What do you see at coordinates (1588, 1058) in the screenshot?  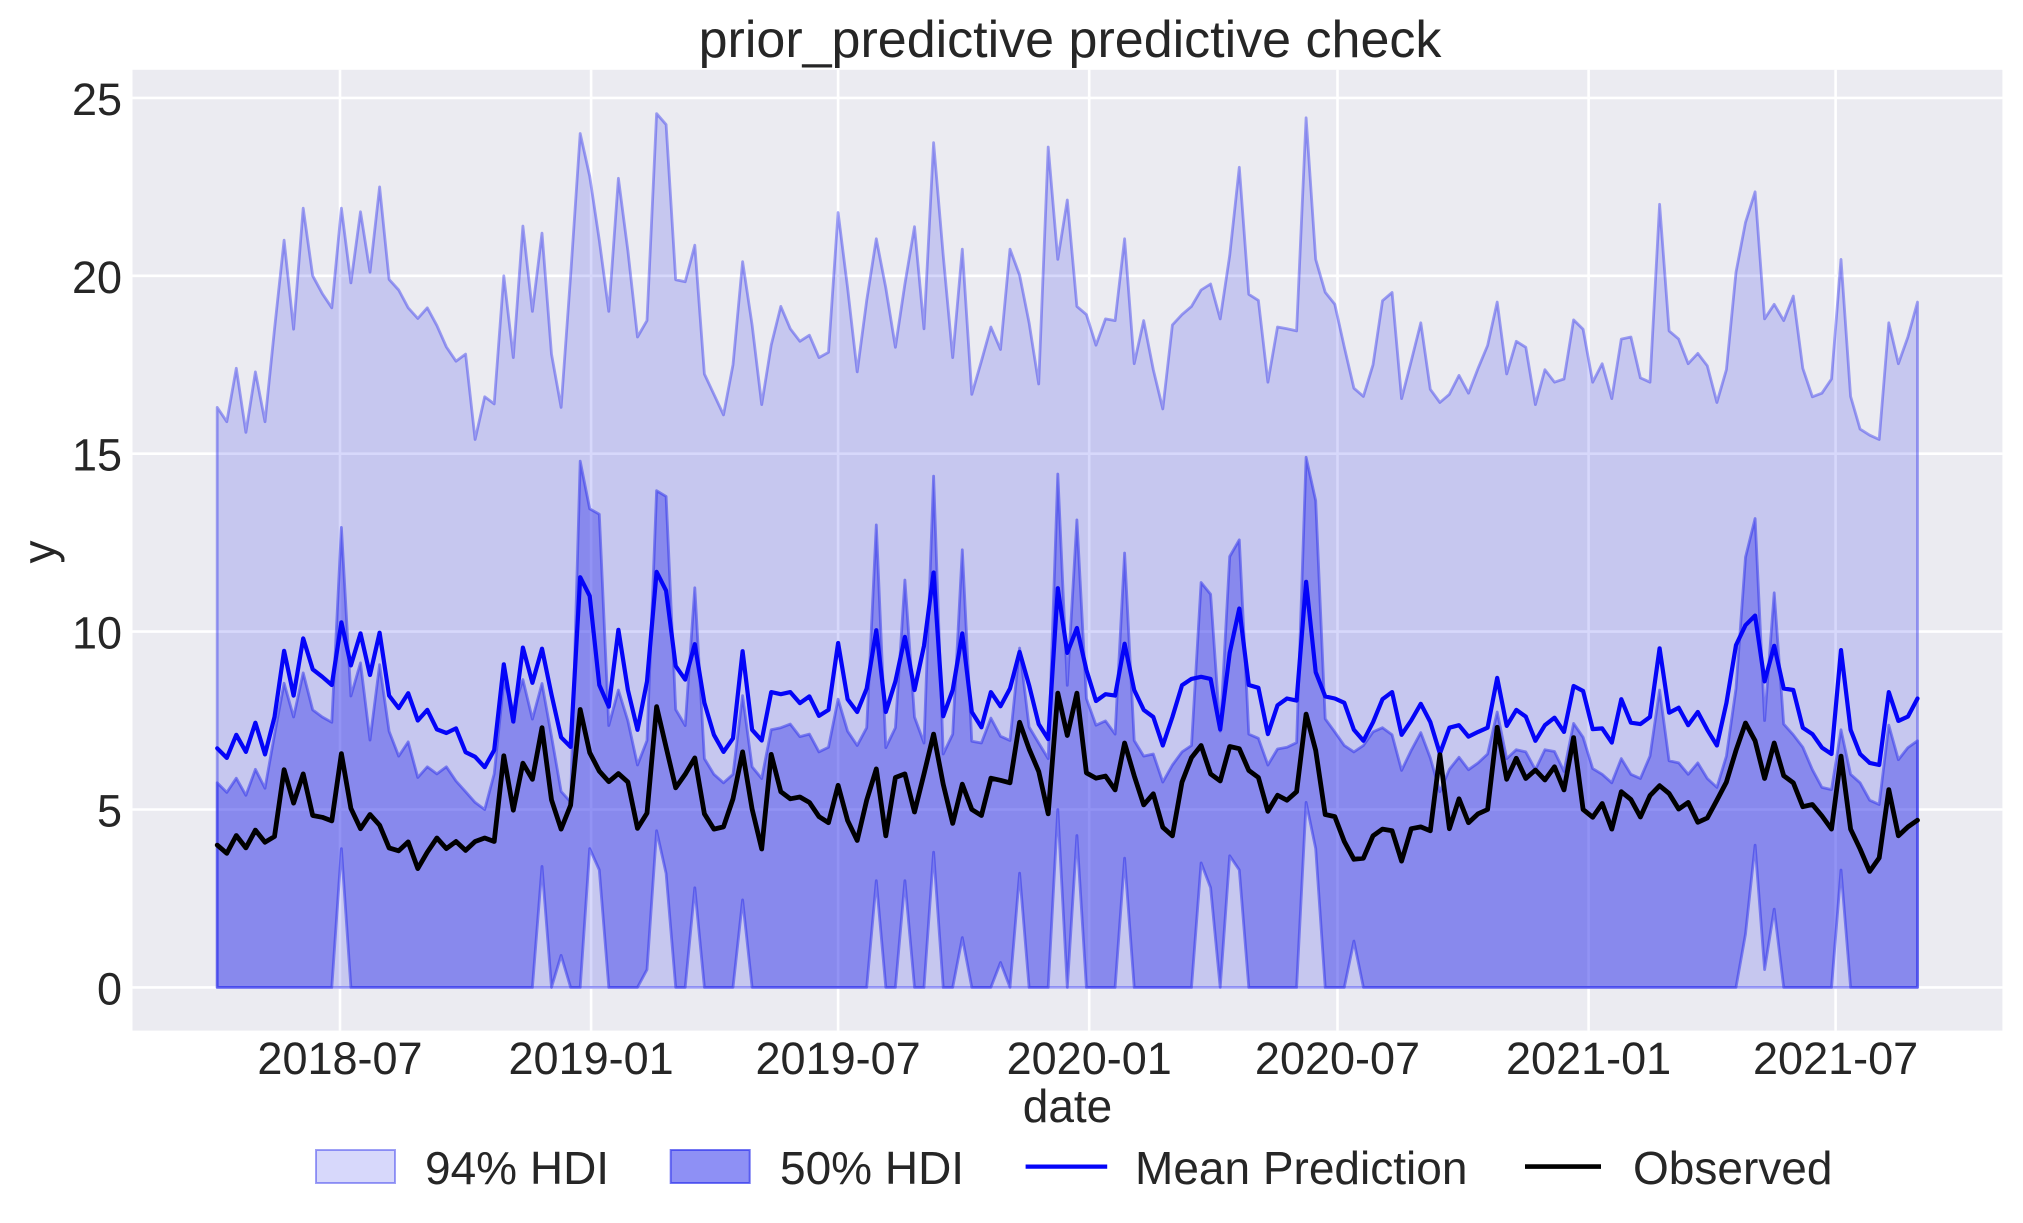 I see `svg-text: 2021-01` at bounding box center [1588, 1058].